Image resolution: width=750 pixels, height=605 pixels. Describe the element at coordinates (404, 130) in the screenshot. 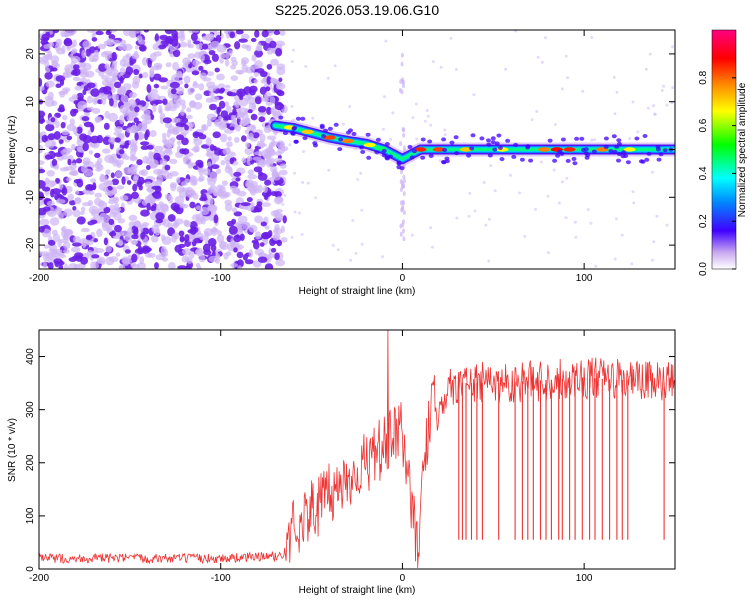

I see `streak-blob` at that location.